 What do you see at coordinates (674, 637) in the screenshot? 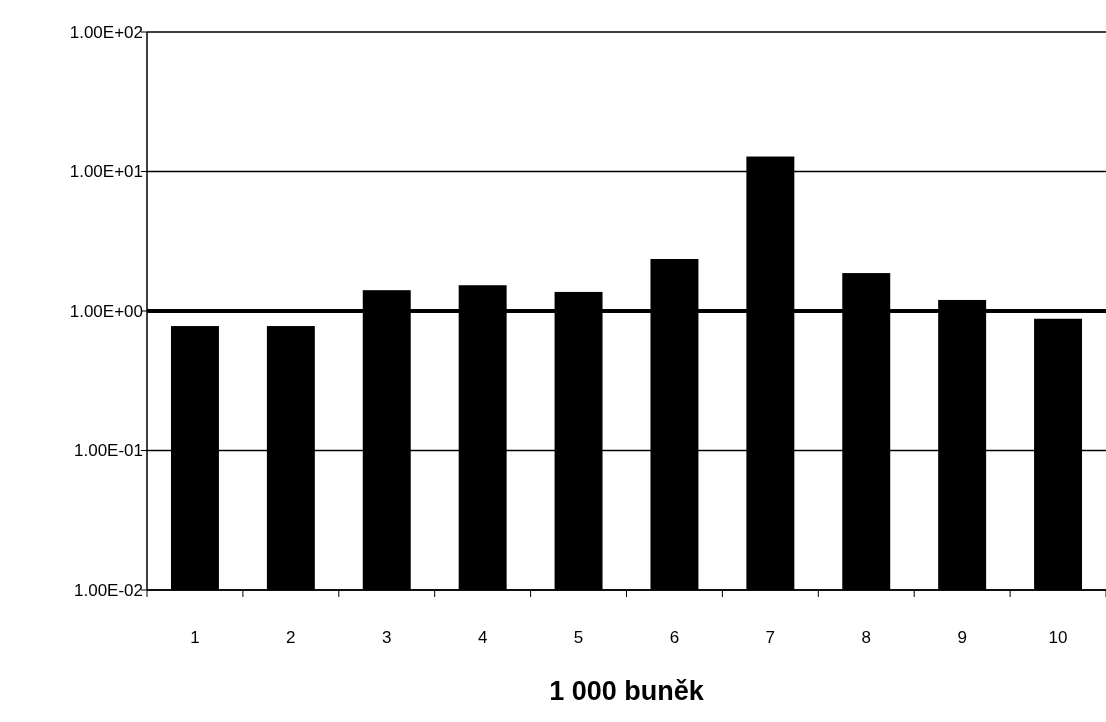
I see `x-tick-label: 6` at bounding box center [674, 637].